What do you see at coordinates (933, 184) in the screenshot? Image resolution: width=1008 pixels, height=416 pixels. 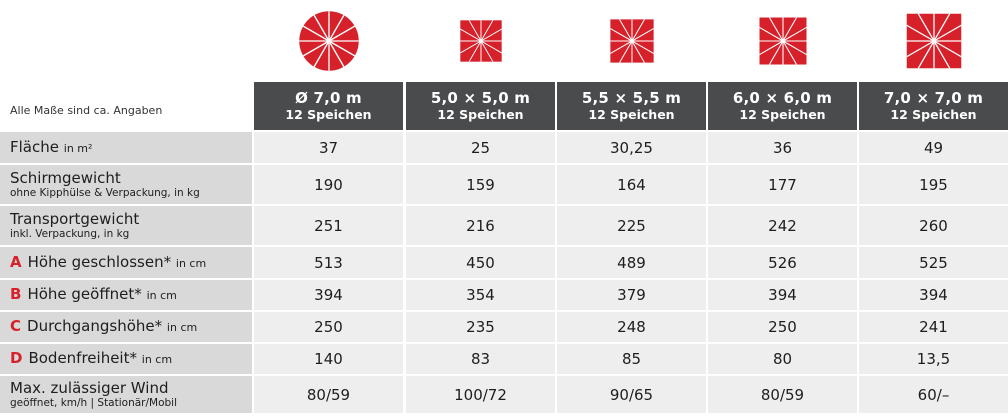 I see `table-cell: 195` at bounding box center [933, 184].